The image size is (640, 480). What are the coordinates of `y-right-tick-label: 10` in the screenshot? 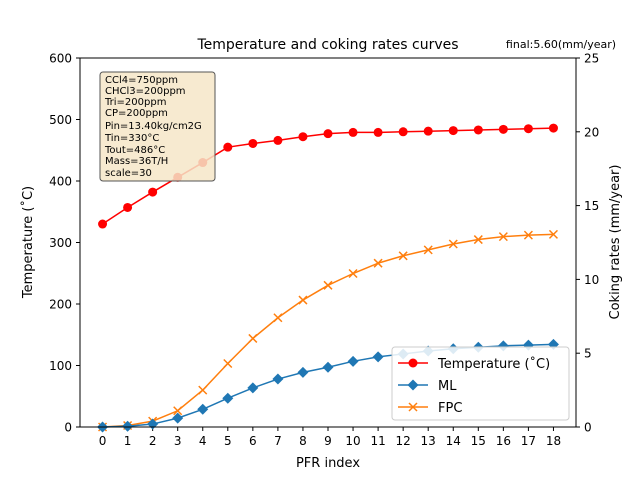 It's located at (591, 280).